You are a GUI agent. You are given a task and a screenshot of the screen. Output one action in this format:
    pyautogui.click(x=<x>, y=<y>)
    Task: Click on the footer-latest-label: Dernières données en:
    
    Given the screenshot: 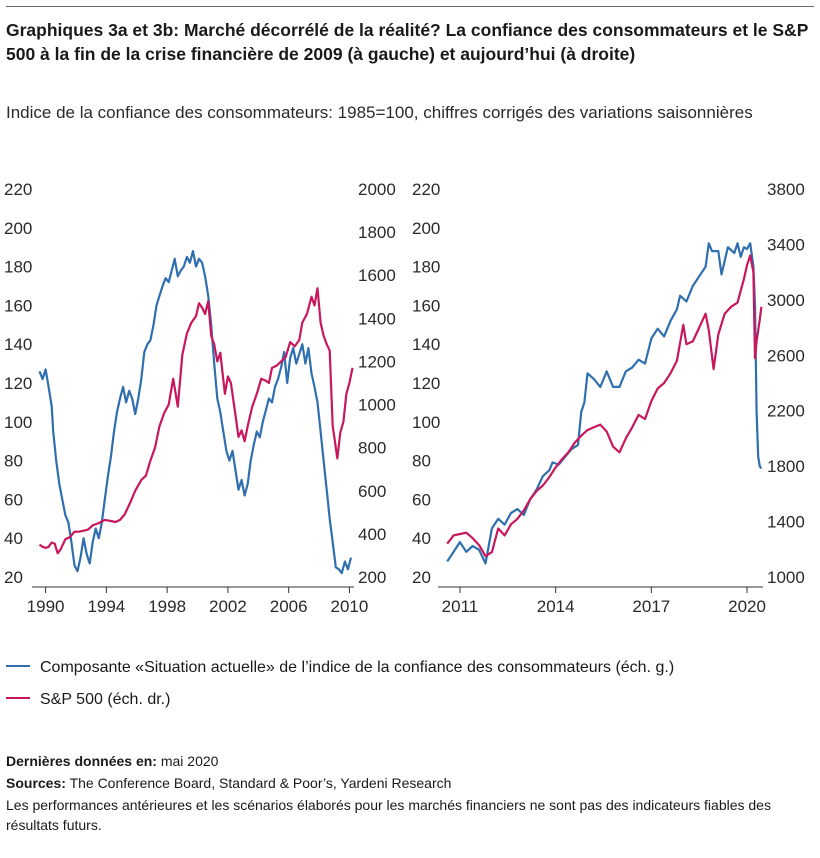 What is the action you would take?
    pyautogui.click(x=81, y=761)
    